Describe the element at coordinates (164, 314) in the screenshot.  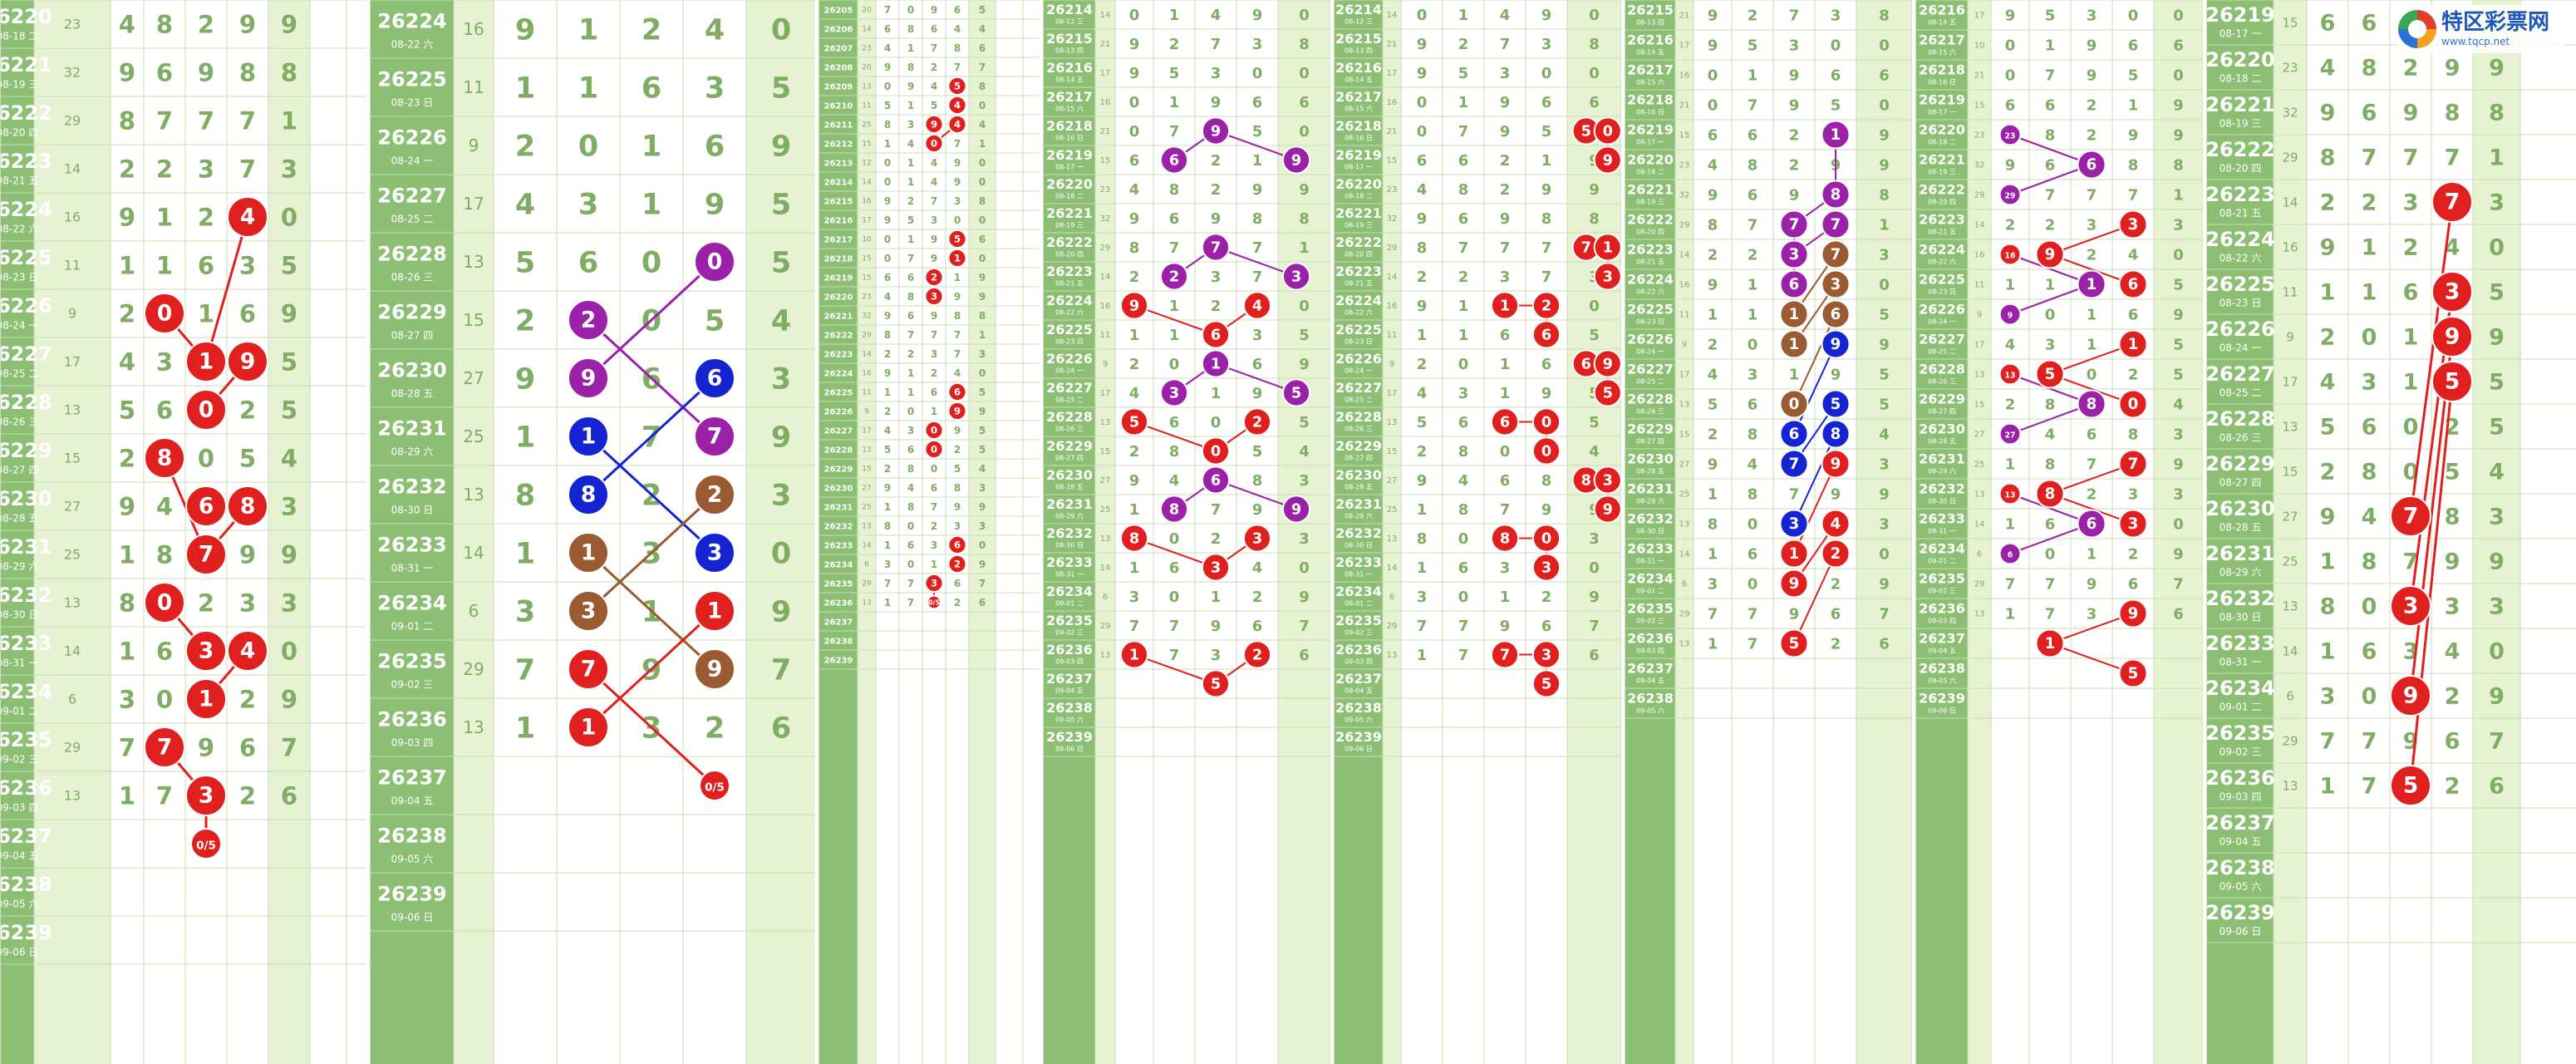
I see `ball-label: 0` at that location.